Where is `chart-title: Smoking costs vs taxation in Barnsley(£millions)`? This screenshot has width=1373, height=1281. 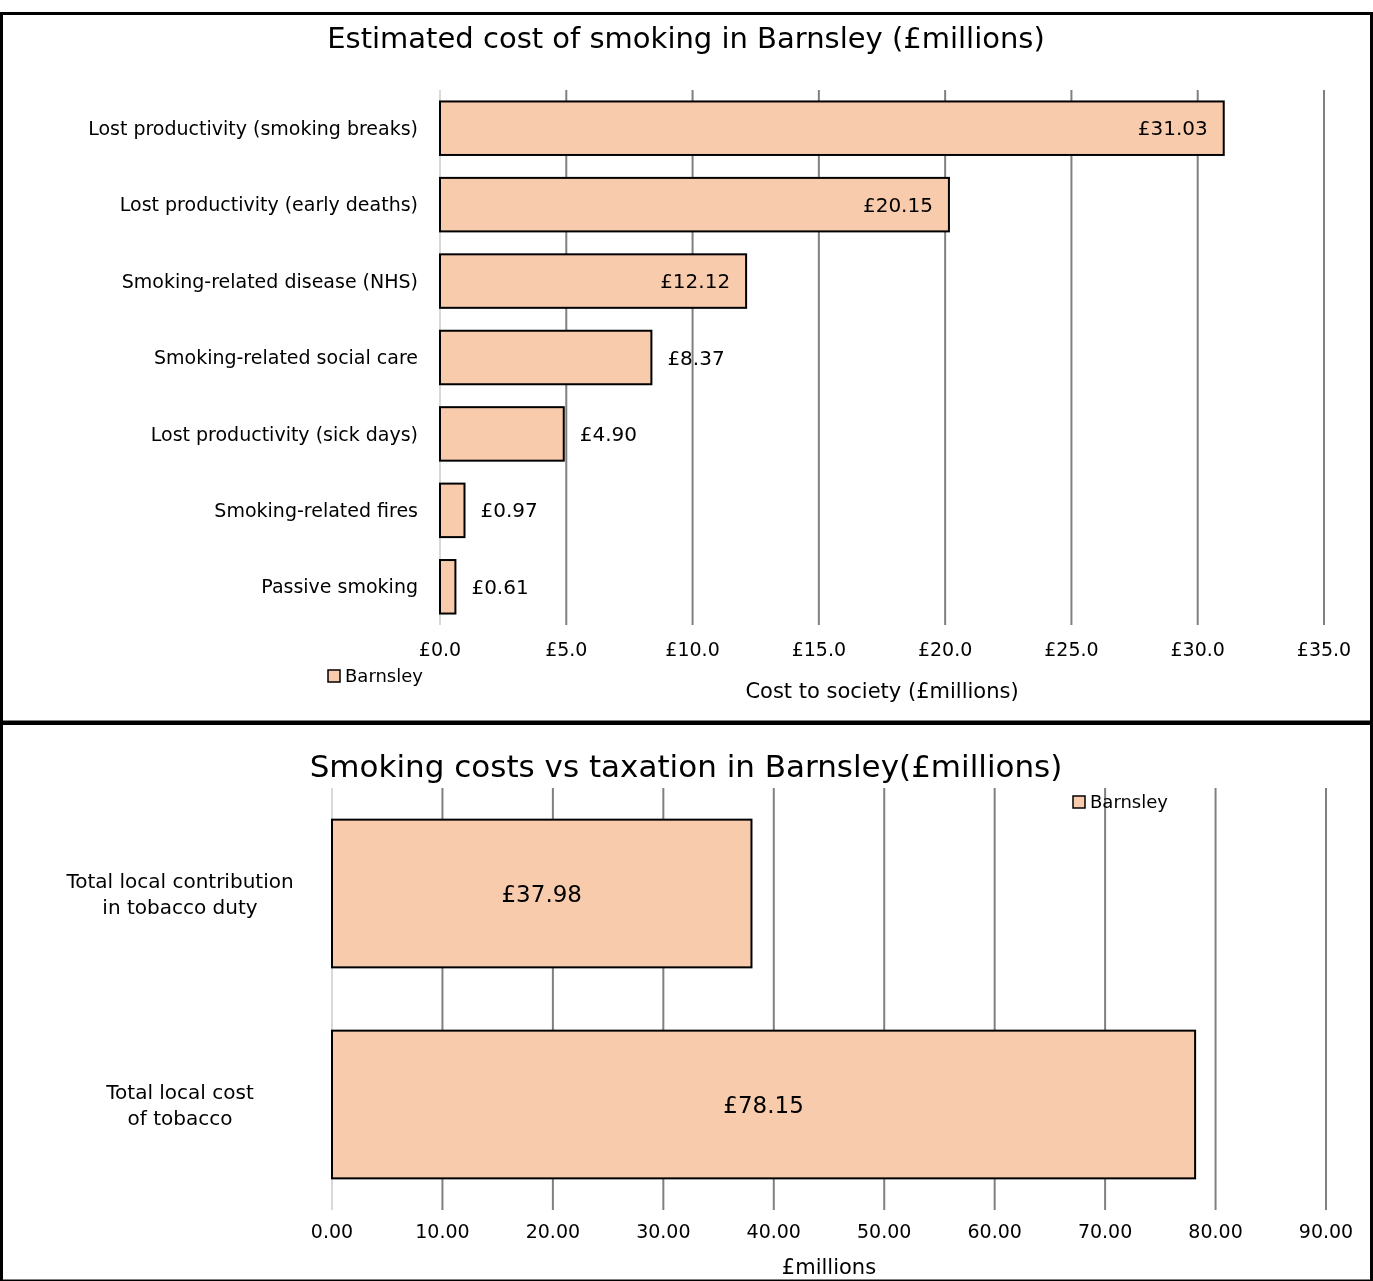 chart-title: Smoking costs vs taxation in Barnsley(£millions) is located at coordinates (686, 766).